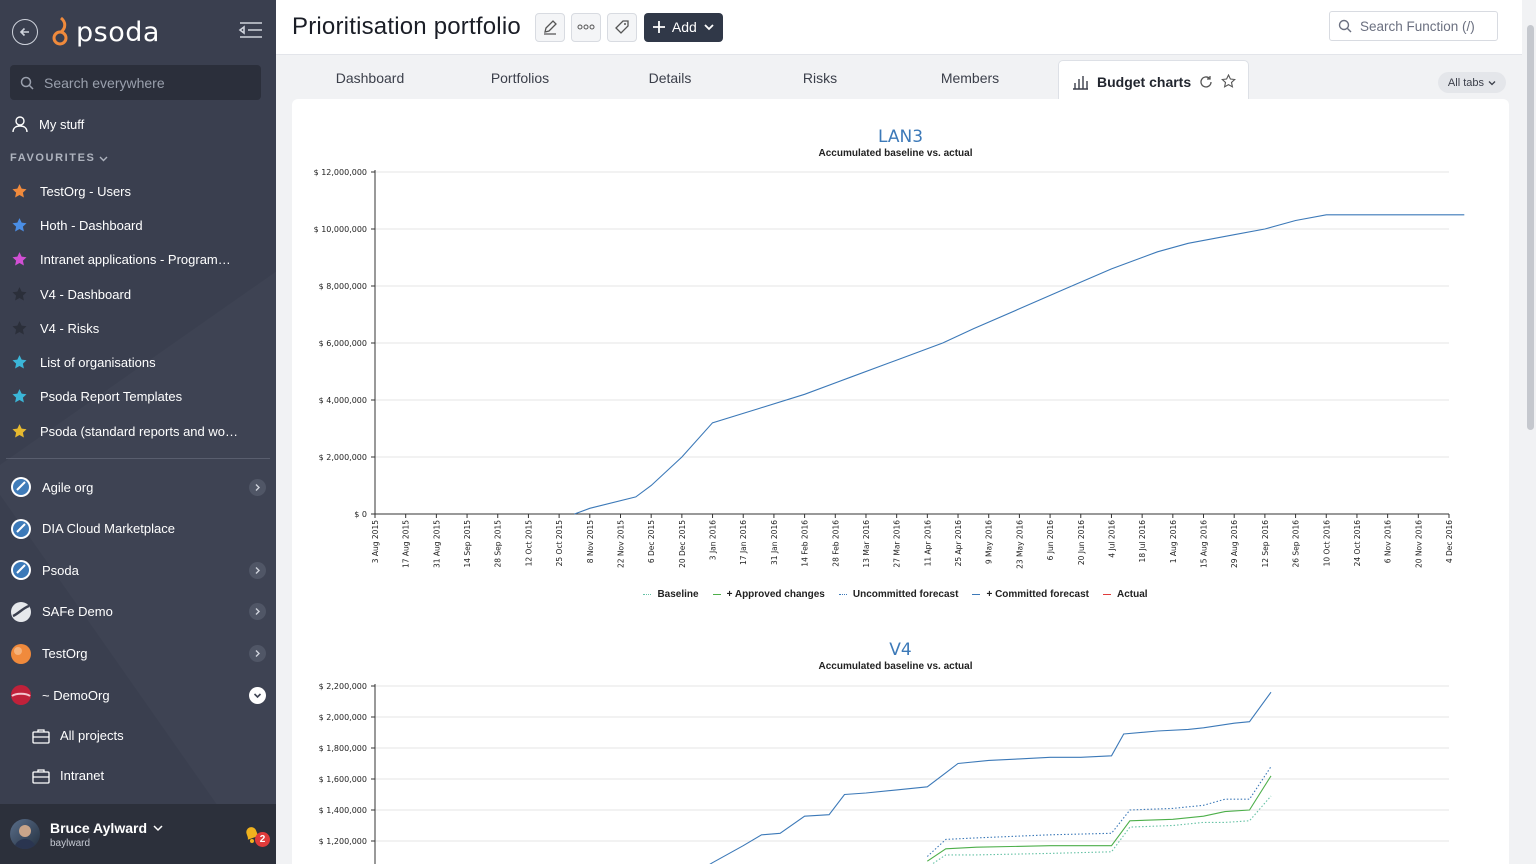 The height and width of the screenshot is (864, 1536). Describe the element at coordinates (1019, 544) in the screenshot. I see `x-tick-label: 23 May 2016` at that location.